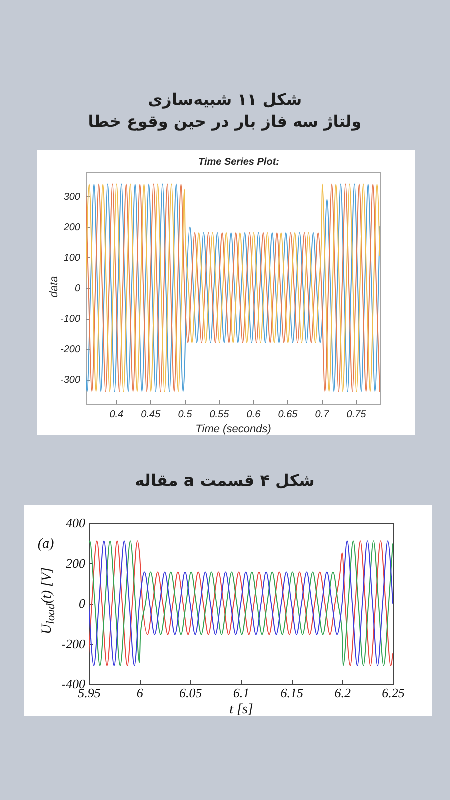 The height and width of the screenshot is (800, 450). What do you see at coordinates (72, 258) in the screenshot?
I see `y-tick-label: 100` at bounding box center [72, 258].